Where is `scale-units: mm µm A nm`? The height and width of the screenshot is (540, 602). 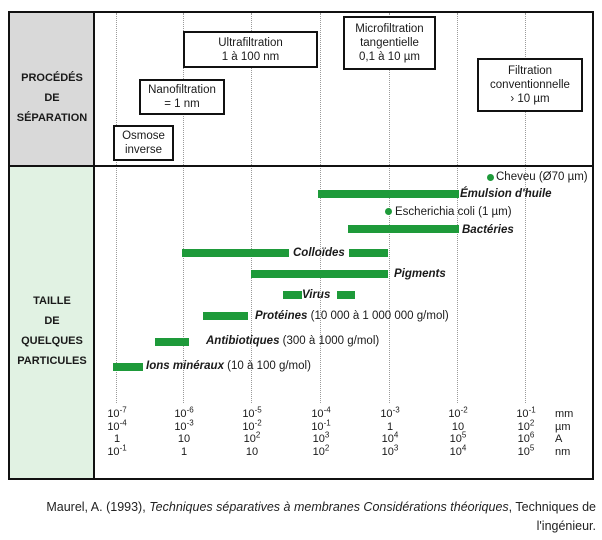 scale-units: mm µm A nm is located at coordinates (564, 433).